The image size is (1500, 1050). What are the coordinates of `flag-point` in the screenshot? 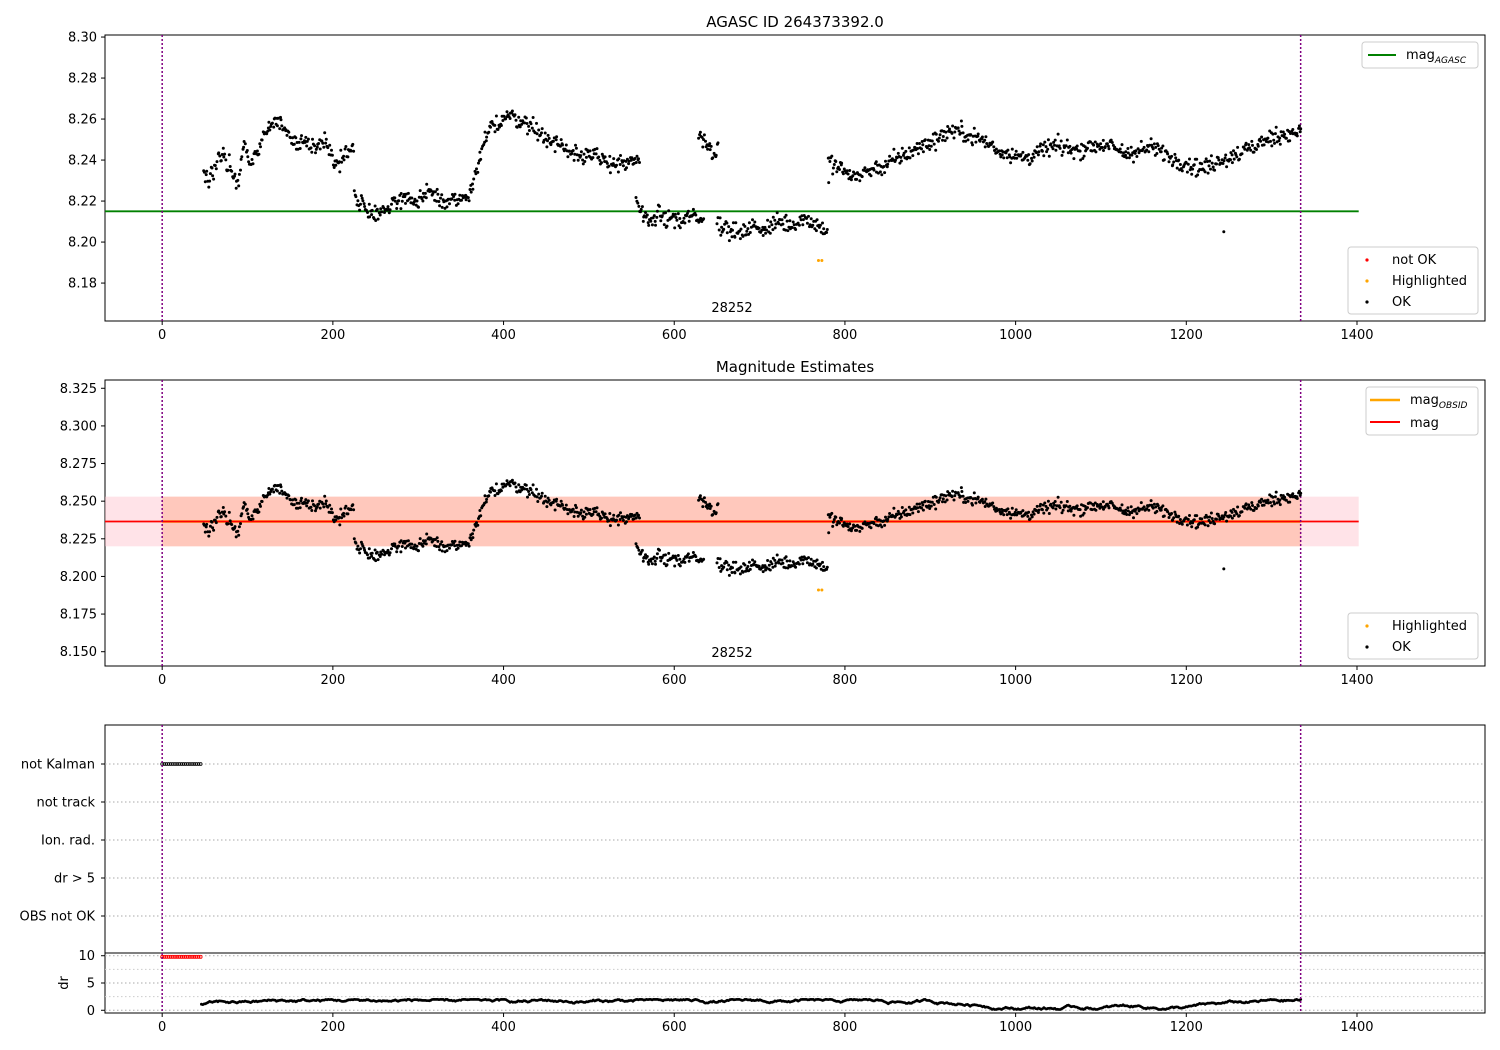 It's located at (187, 764).